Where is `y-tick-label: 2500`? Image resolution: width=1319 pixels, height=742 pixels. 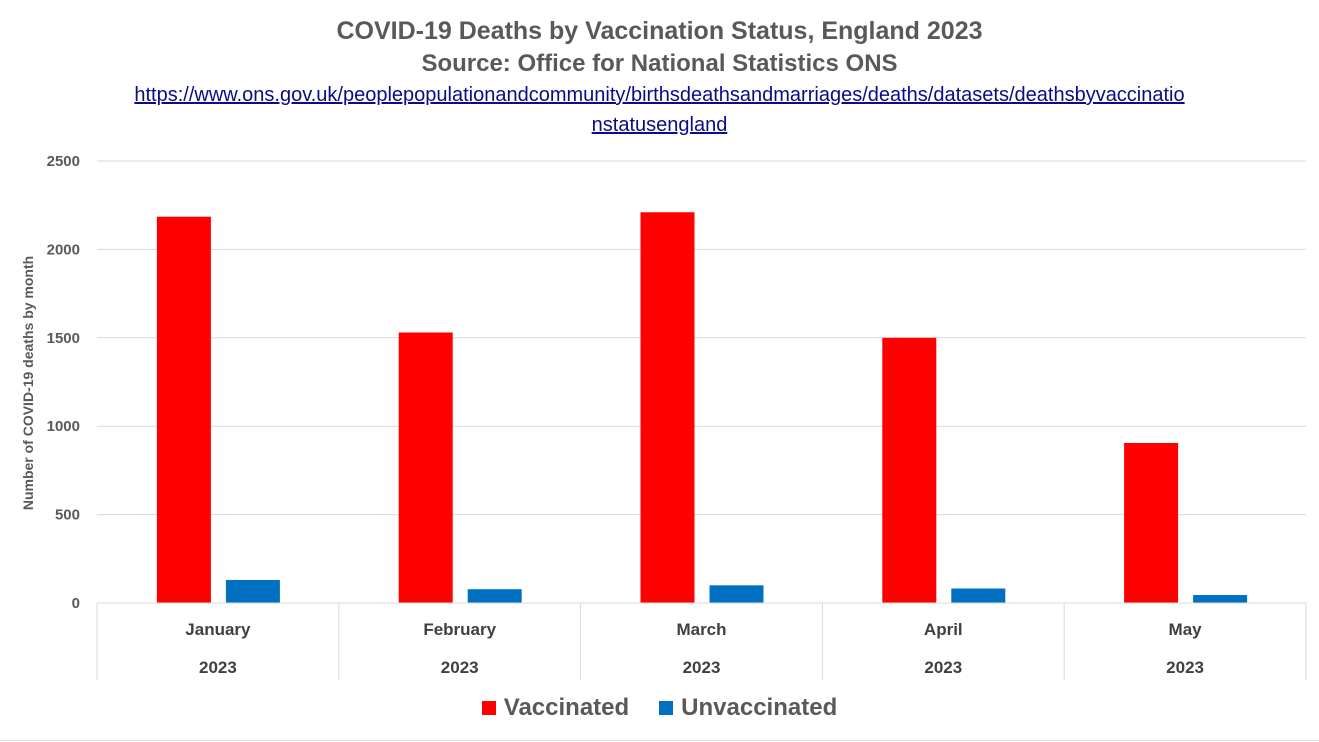 y-tick-label: 2500 is located at coordinates (63, 161).